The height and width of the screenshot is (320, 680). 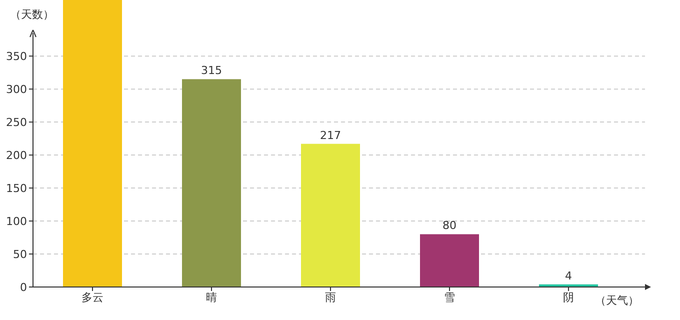 I want to click on y-tick-label: 100, so click(x=16, y=221).